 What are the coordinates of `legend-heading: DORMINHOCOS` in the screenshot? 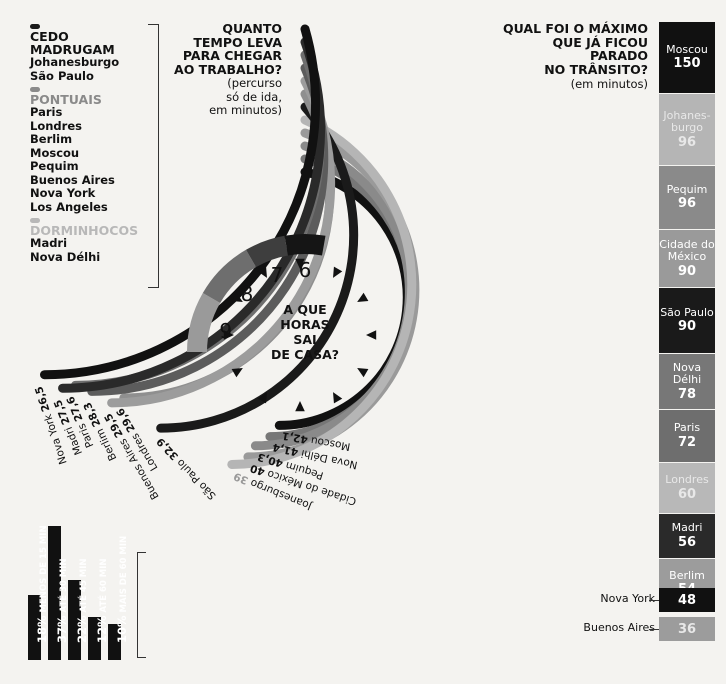 It's located at (84, 230).